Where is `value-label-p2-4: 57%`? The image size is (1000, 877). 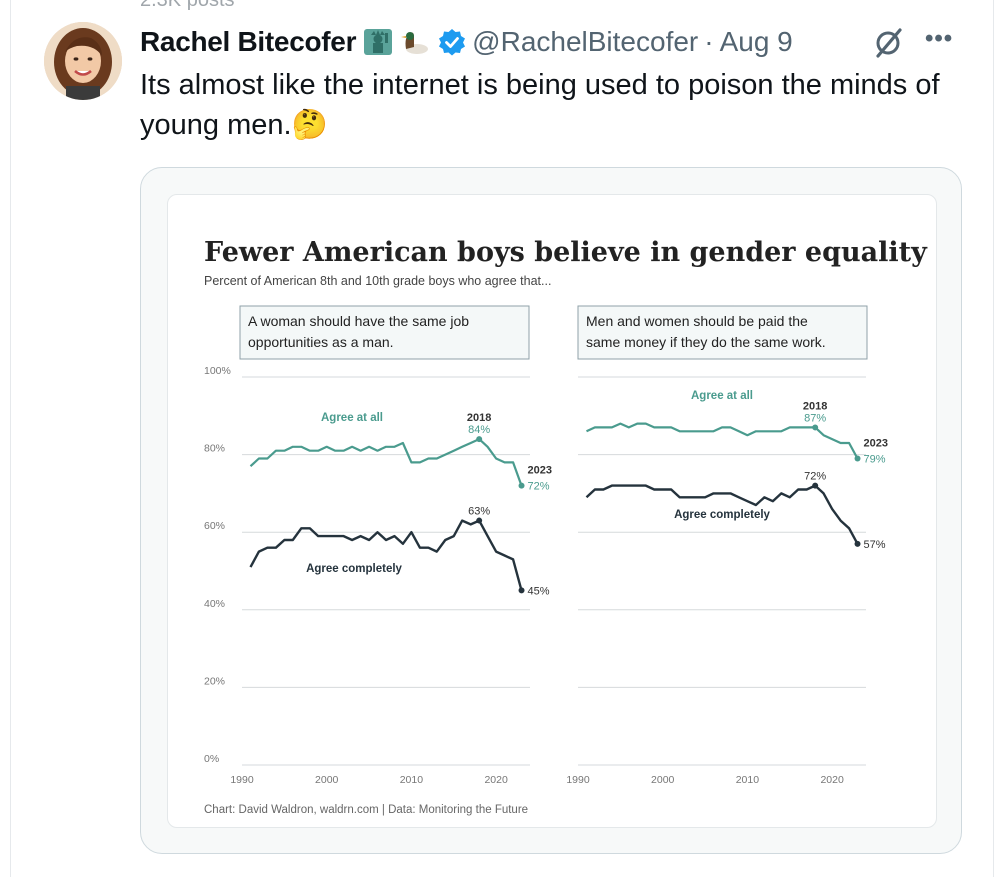 value-label-p2-4: 57% is located at coordinates (875, 545).